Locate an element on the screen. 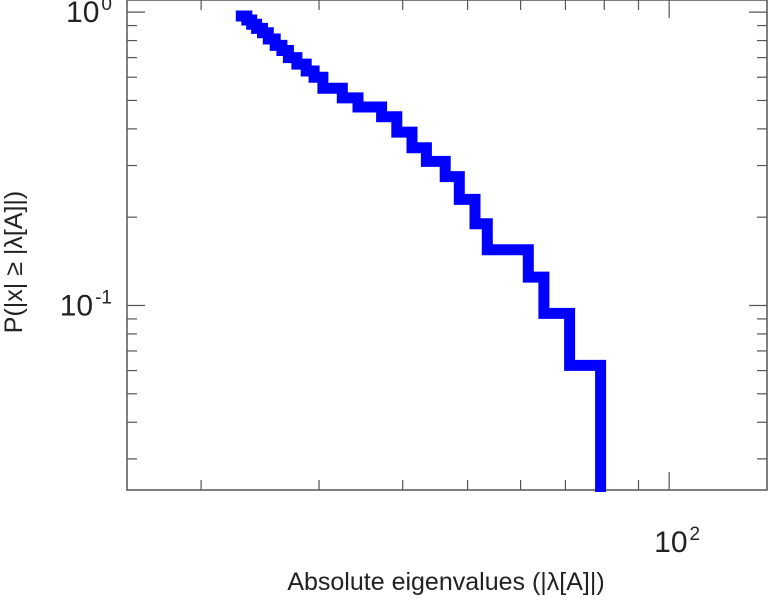 Image resolution: width=775 pixels, height=600 pixels. y-tick-label-exponent: -1 is located at coordinates (103, 297).